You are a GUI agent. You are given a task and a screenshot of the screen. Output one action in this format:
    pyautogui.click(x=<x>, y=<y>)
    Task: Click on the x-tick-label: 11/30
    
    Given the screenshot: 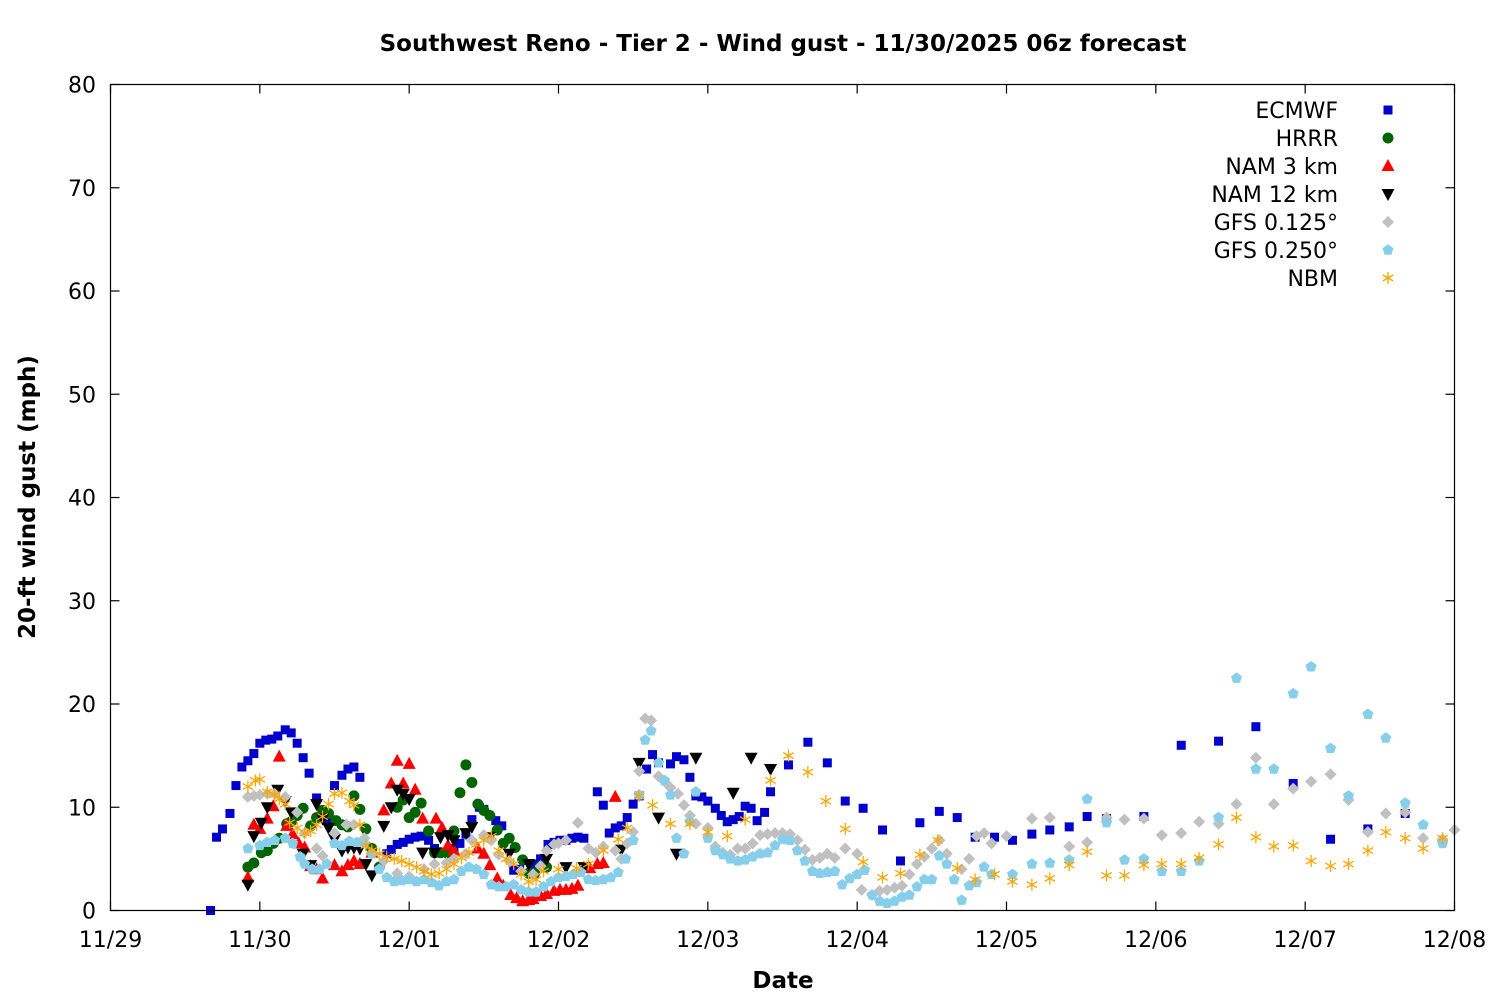 What is the action you would take?
    pyautogui.click(x=259, y=940)
    